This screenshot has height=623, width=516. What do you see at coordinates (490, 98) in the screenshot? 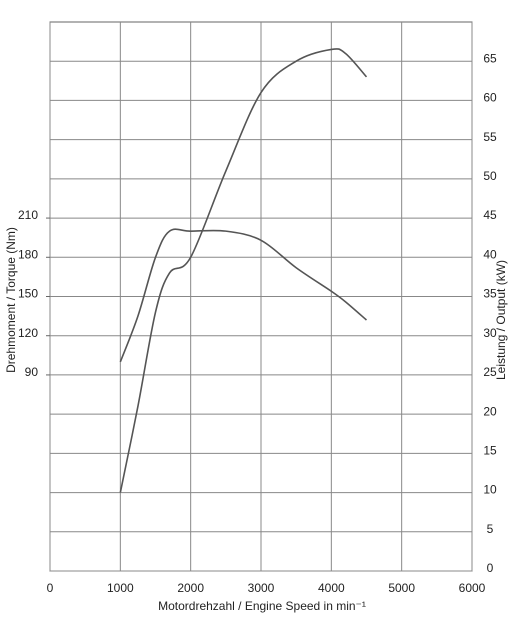
I see `y2-tick-label: 60` at bounding box center [490, 98].